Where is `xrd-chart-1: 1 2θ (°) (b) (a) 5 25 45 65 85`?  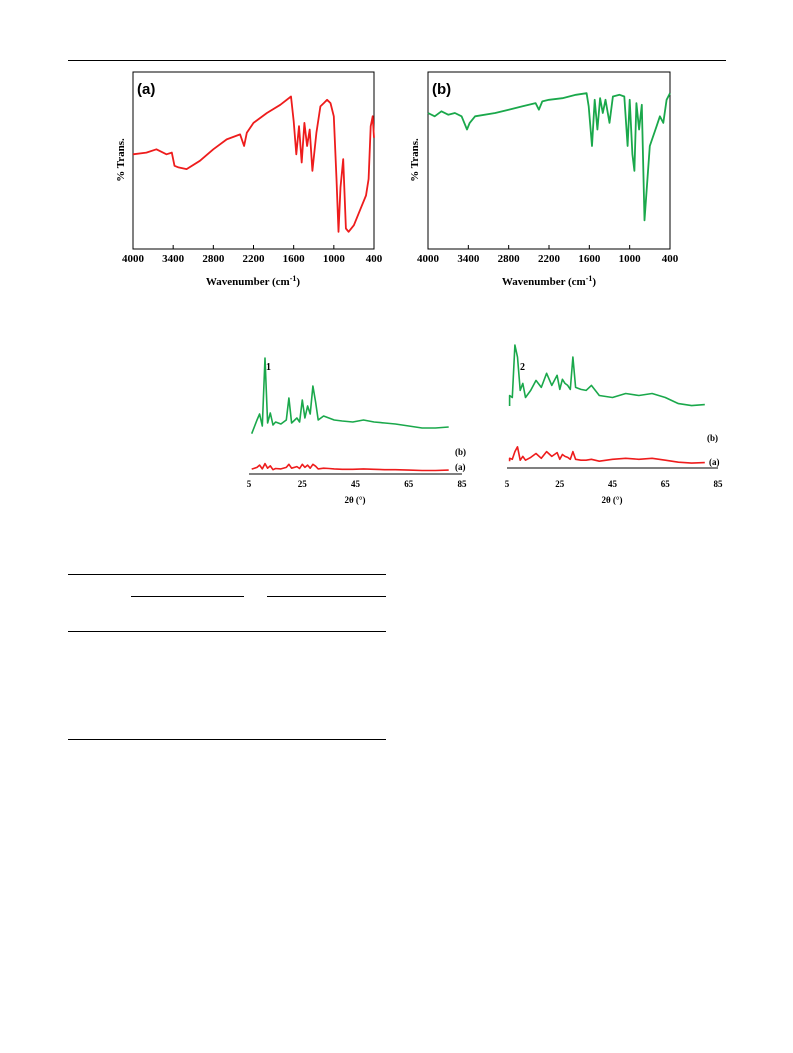
xrd-chart-1: 1 2θ (°) (b) (a) 5 25 45 65 85 is located at coordinates (357, 431).